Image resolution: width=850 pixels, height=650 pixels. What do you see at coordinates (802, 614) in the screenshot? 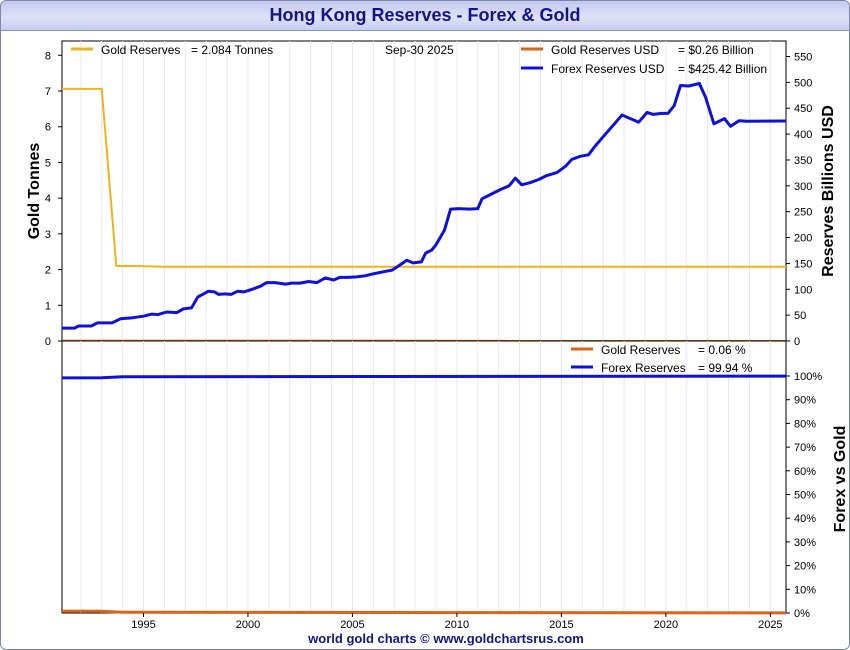
I see `y-right-pct-tick-label: 0%` at bounding box center [802, 614].